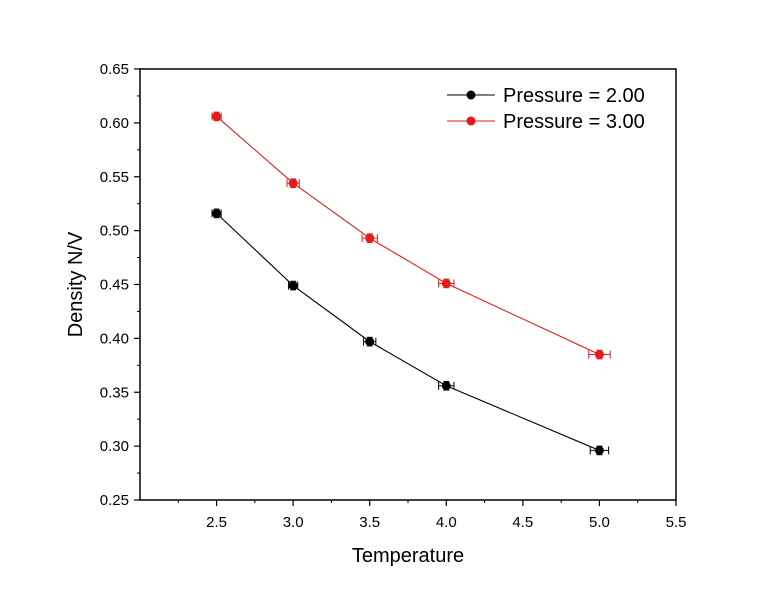  Describe the element at coordinates (114, 392) in the screenshot. I see `y-tick-label: 0.35` at that location.